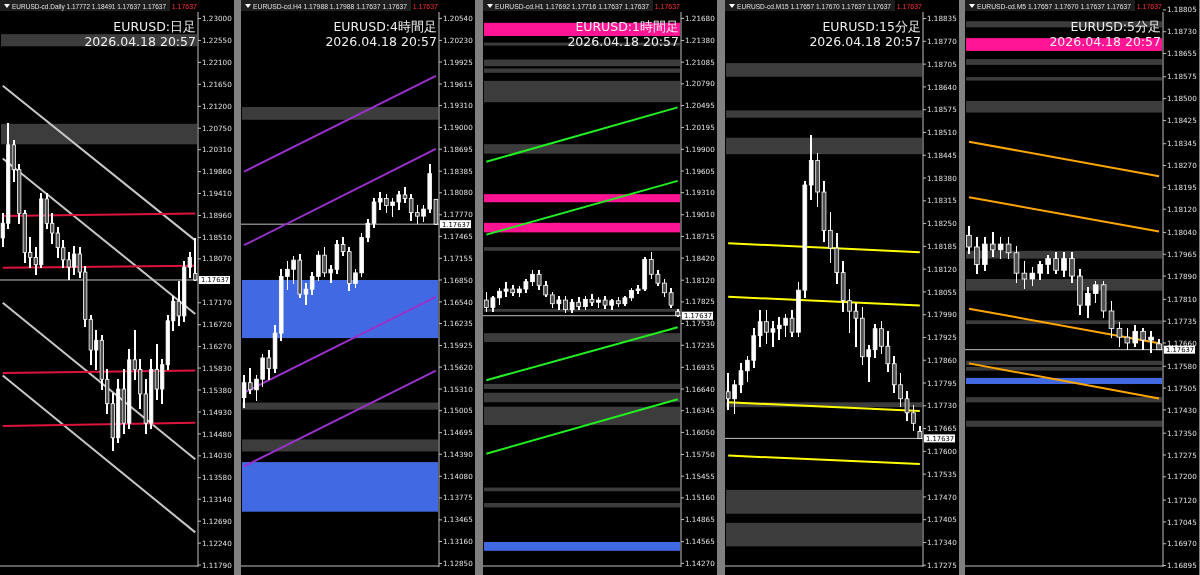 The image size is (1200, 575). I want to click on text: EURUSD:5分足, so click(1115, 26).